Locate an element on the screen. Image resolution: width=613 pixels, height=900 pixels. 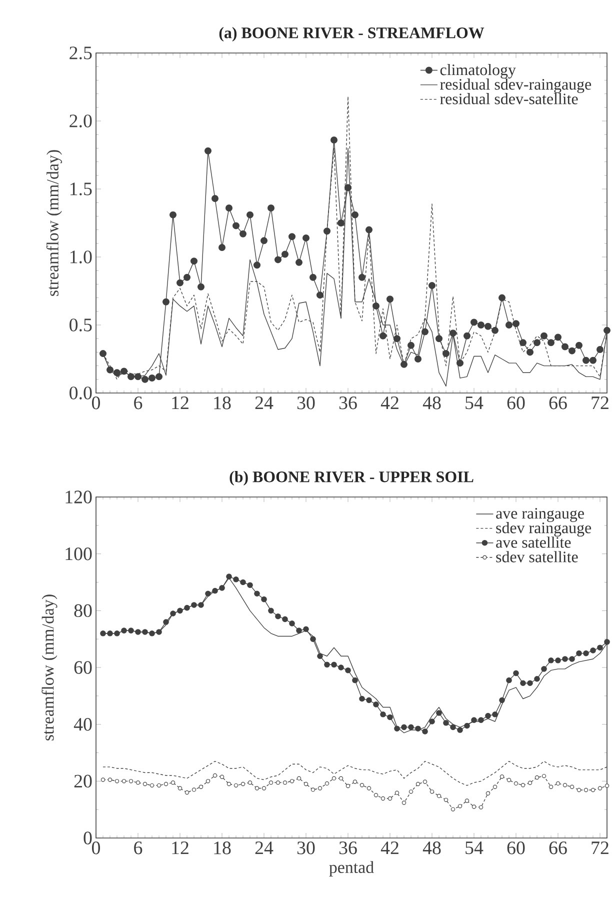
chart-title: (a) BOONE RIVER - STREAMFLOW is located at coordinates (351, 34).